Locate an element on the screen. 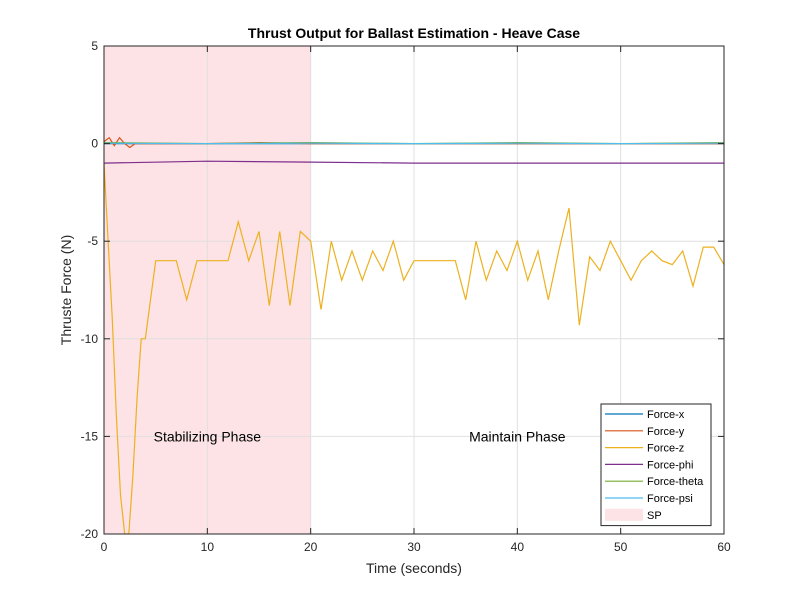  legend-label-force-phi: Force-phi is located at coordinates (670, 465).